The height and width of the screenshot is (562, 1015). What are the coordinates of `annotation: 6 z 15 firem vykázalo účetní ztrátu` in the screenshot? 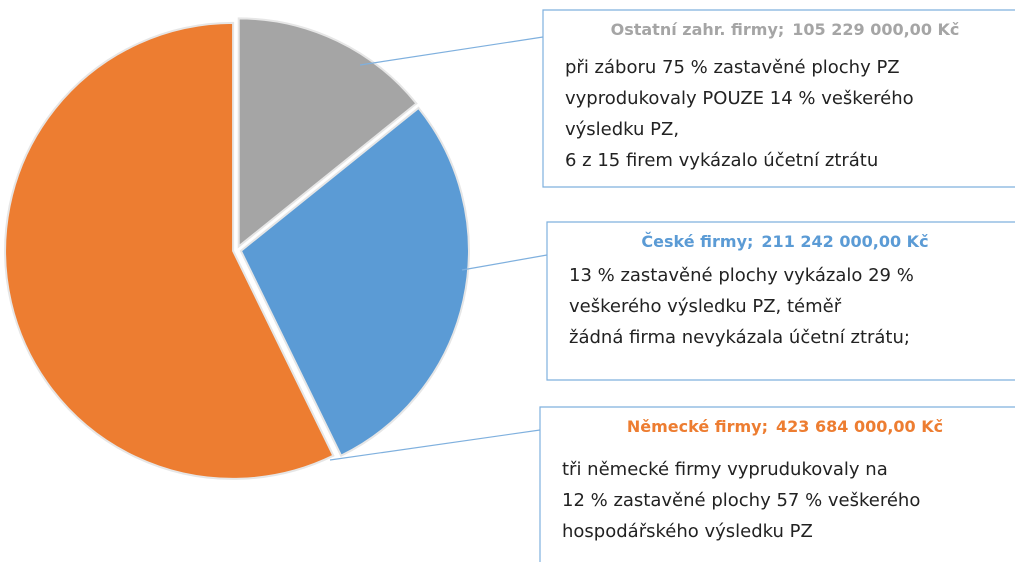 It's located at (721, 160).